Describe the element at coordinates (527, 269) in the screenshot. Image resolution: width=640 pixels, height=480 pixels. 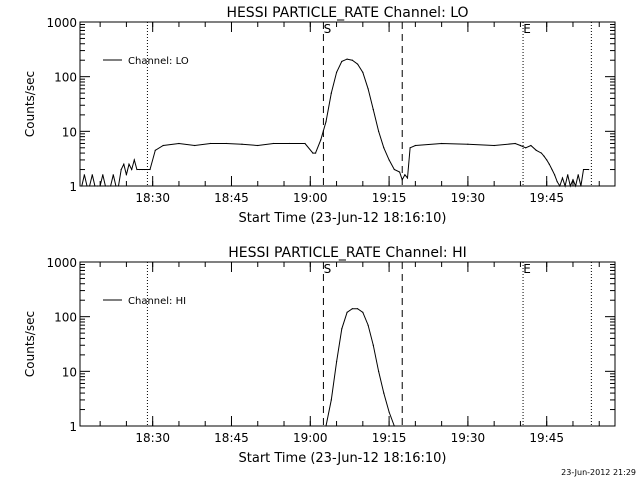
I see `marker-label-e: E` at that location.